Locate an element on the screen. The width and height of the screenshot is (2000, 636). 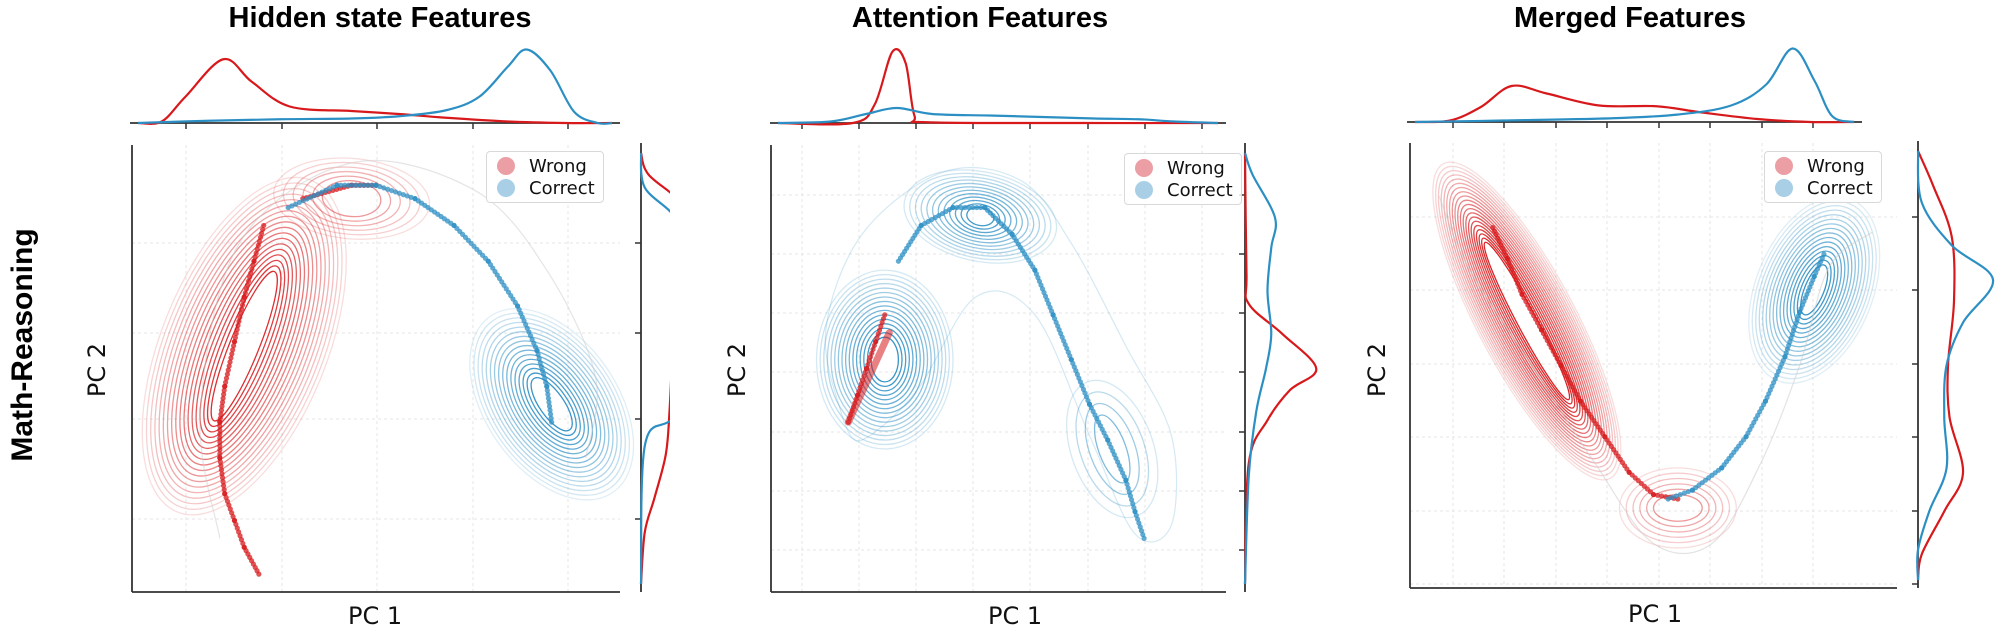
panel-title: Merged Features is located at coordinates (1630, 18).